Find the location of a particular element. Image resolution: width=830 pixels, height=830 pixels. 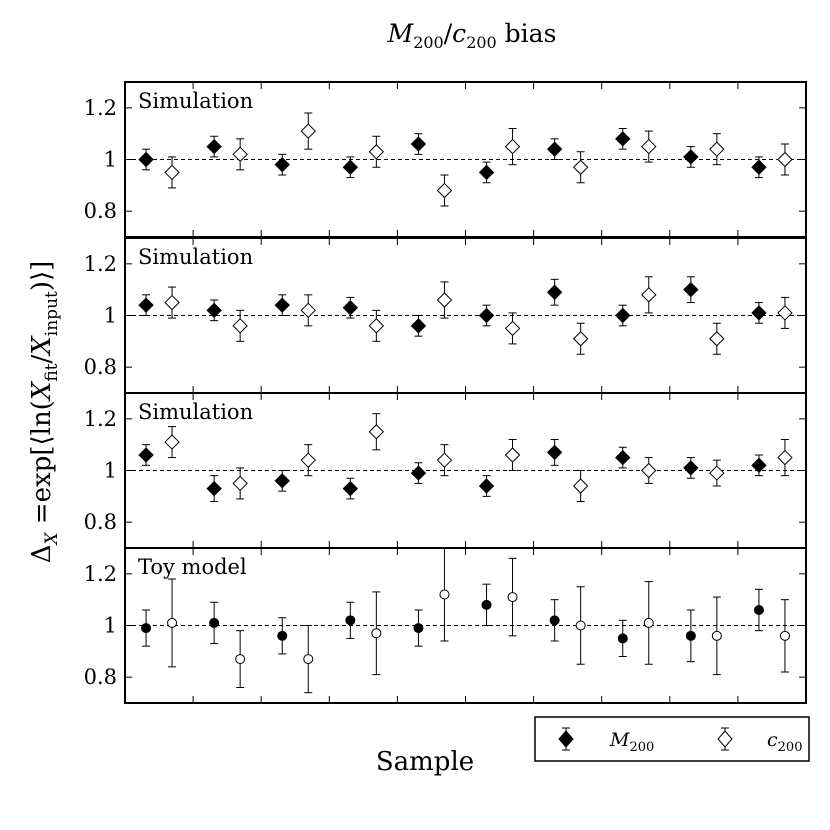

chart-title: M200/c200 bias is located at coordinates (472, 35).